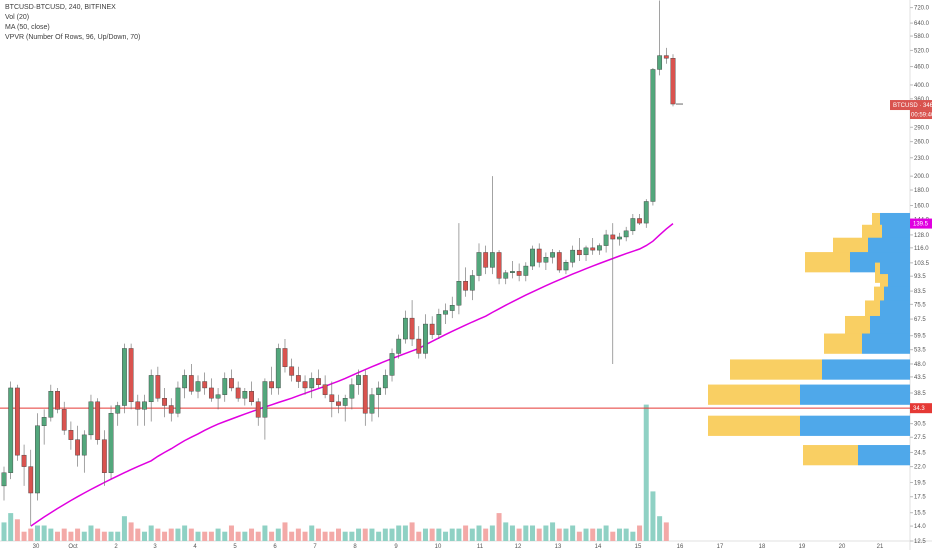  Describe the element at coordinates (17, 17) in the screenshot. I see `legend-volume: Vol (20)` at that location.